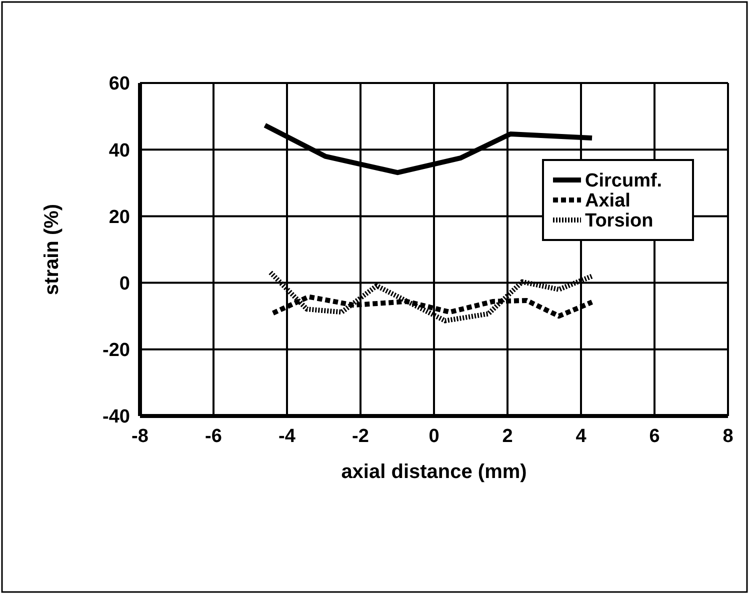 This screenshot has height=594, width=749. I want to click on x-tick-label: -2, so click(360, 436).